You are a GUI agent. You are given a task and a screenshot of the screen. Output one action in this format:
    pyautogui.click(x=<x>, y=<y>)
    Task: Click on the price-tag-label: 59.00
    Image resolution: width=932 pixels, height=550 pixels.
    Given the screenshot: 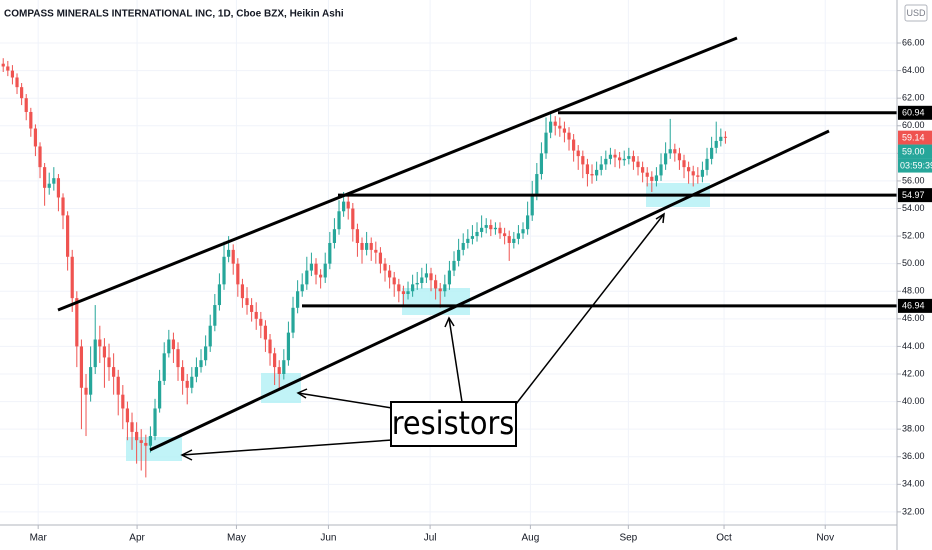 What is the action you would take?
    pyautogui.click(x=913, y=151)
    